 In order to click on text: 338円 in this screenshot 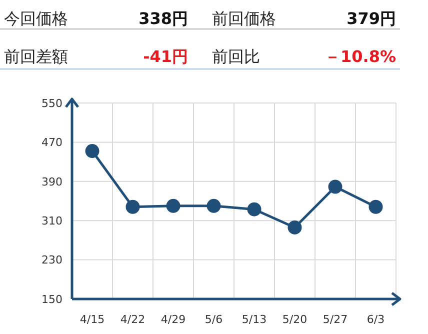, I will do `click(163, 18)`.